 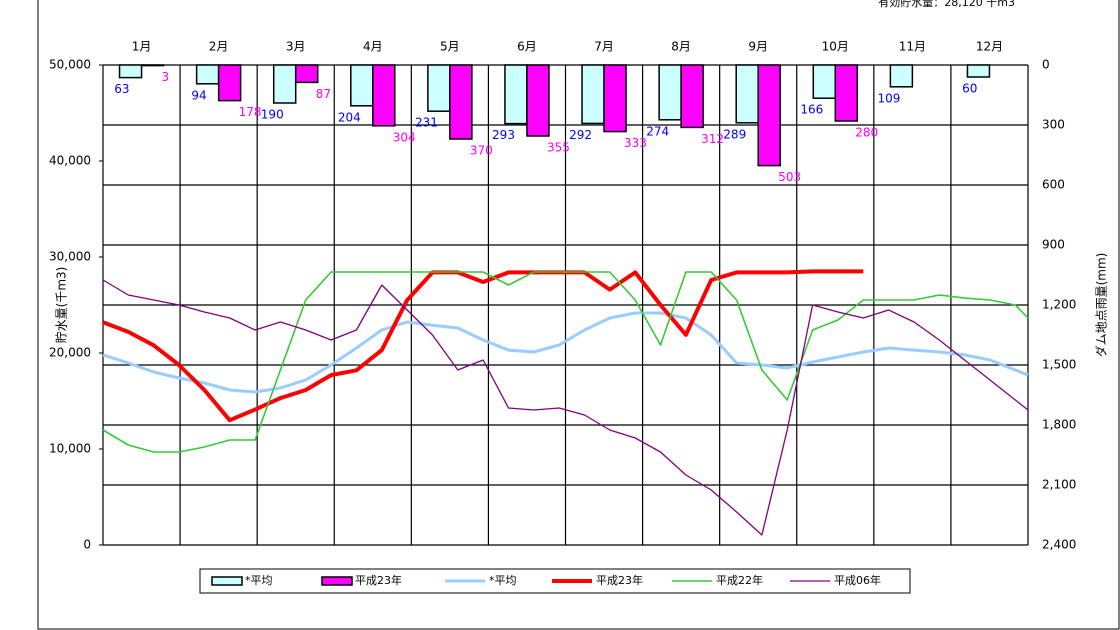 What do you see at coordinates (835, 47) in the screenshot?
I see `x-tick-label: 10月` at bounding box center [835, 47].